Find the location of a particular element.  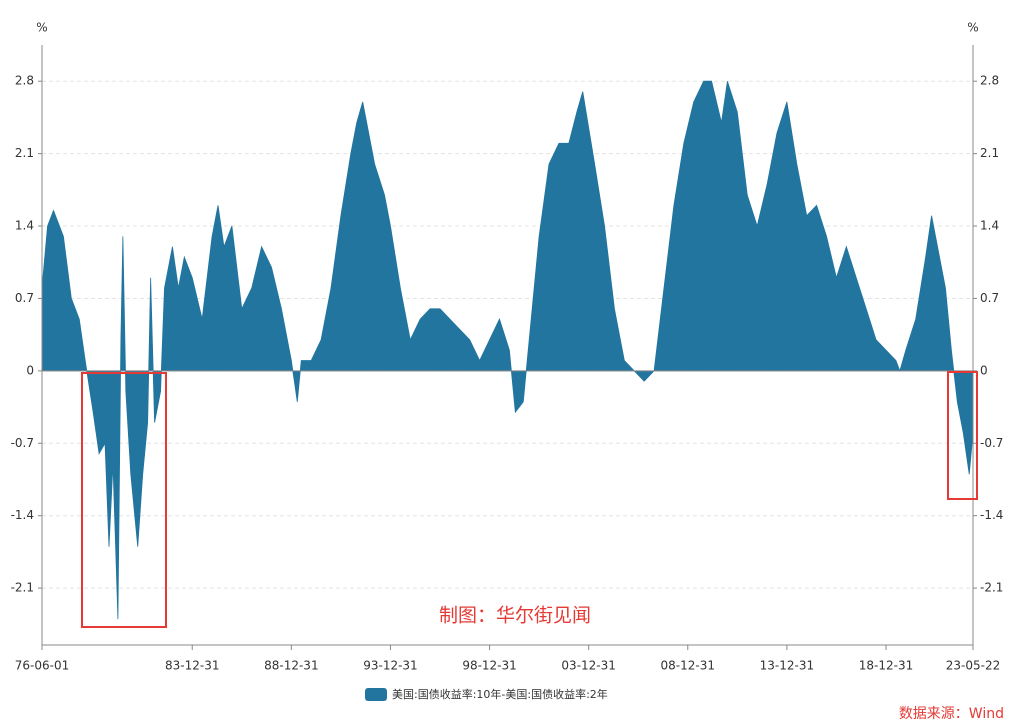

source: 数据来源：Wind is located at coordinates (951, 714).